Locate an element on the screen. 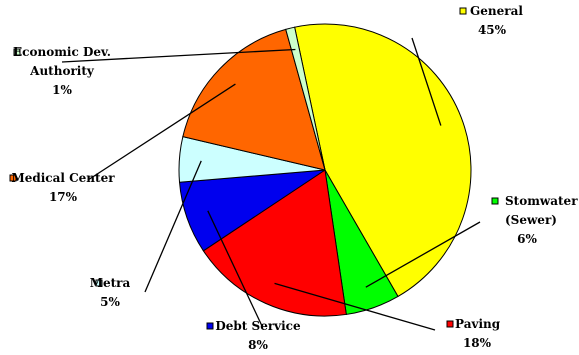 Image resolution: width=579 pixels, height=355 pixels. slice-label-debt-service: Debt Service is located at coordinates (258, 326).